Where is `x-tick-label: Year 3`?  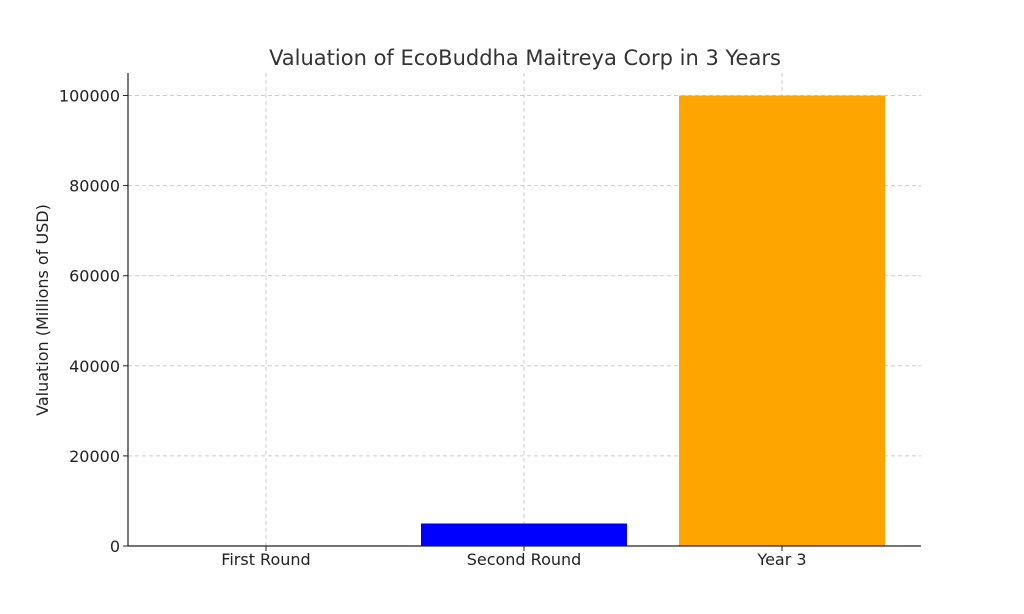 x-tick-label: Year 3 is located at coordinates (781, 559).